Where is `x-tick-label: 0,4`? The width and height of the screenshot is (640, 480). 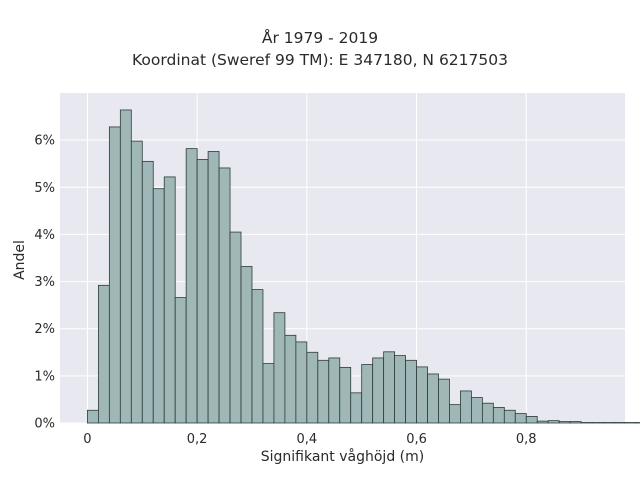 x-tick-label: 0,4 is located at coordinates (307, 439).